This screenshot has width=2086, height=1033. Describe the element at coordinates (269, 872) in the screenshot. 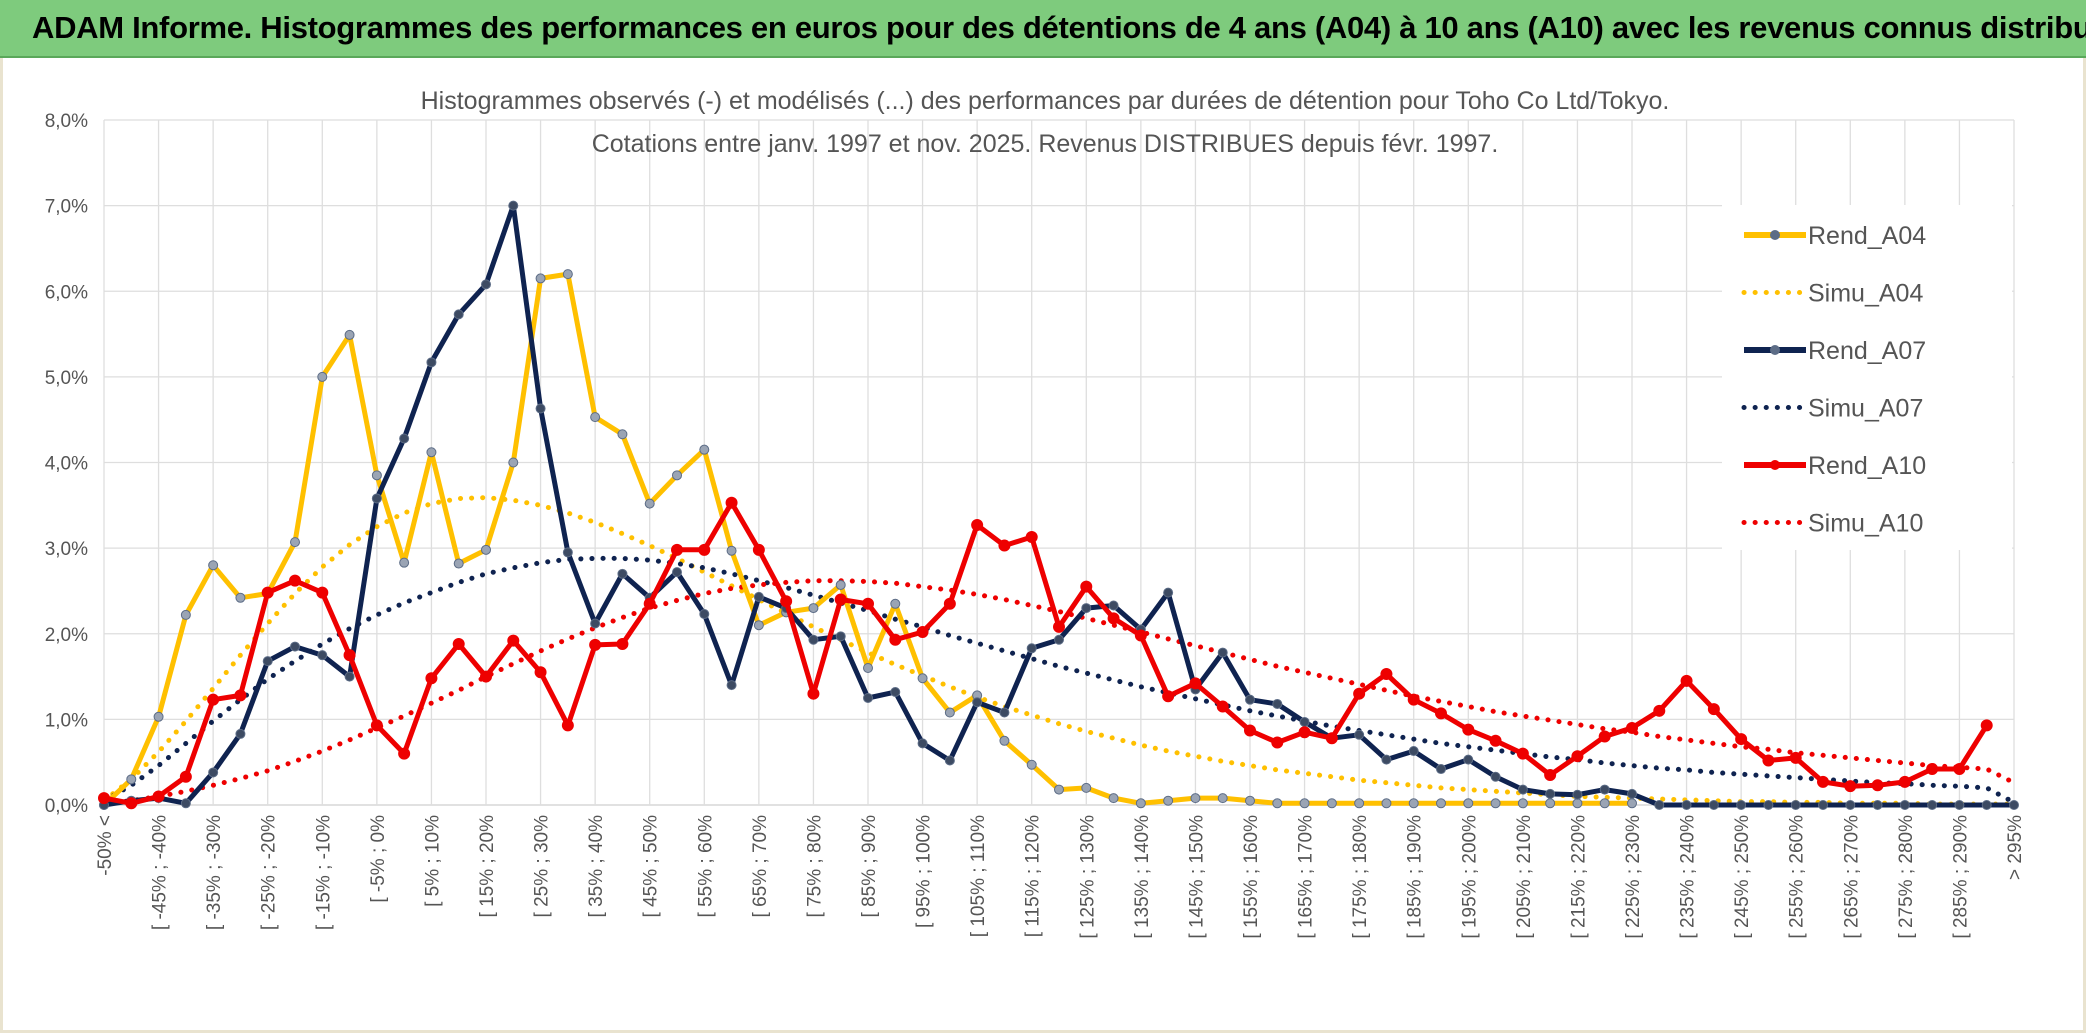

I see `x-tick-label: [ -25% ; -20%` at that location.